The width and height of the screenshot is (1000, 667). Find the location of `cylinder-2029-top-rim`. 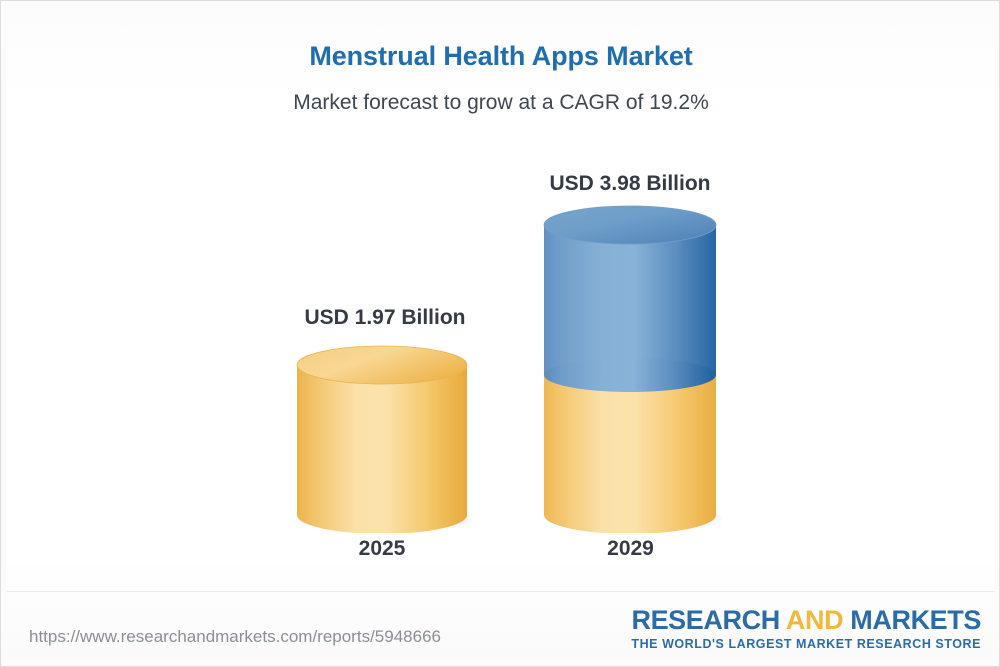

cylinder-2029-top-rim is located at coordinates (630, 225).